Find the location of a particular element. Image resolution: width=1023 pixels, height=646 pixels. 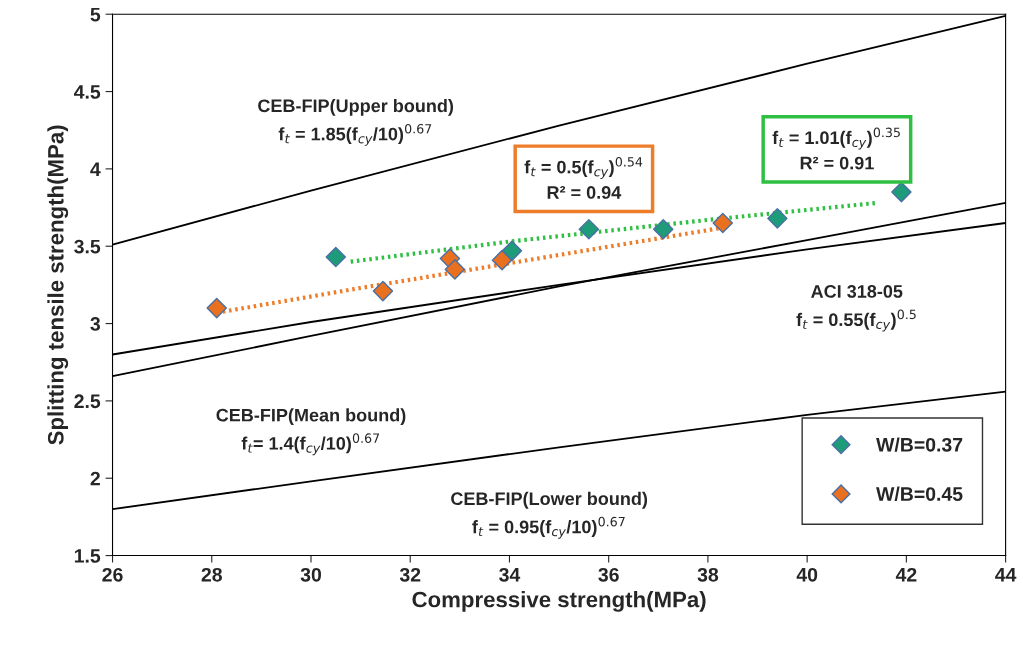

annotation: ACI 318-05 f$_{t}$ = 0.55(f$_{cy}$)$^{0.5}$ is located at coordinates (856, 308).